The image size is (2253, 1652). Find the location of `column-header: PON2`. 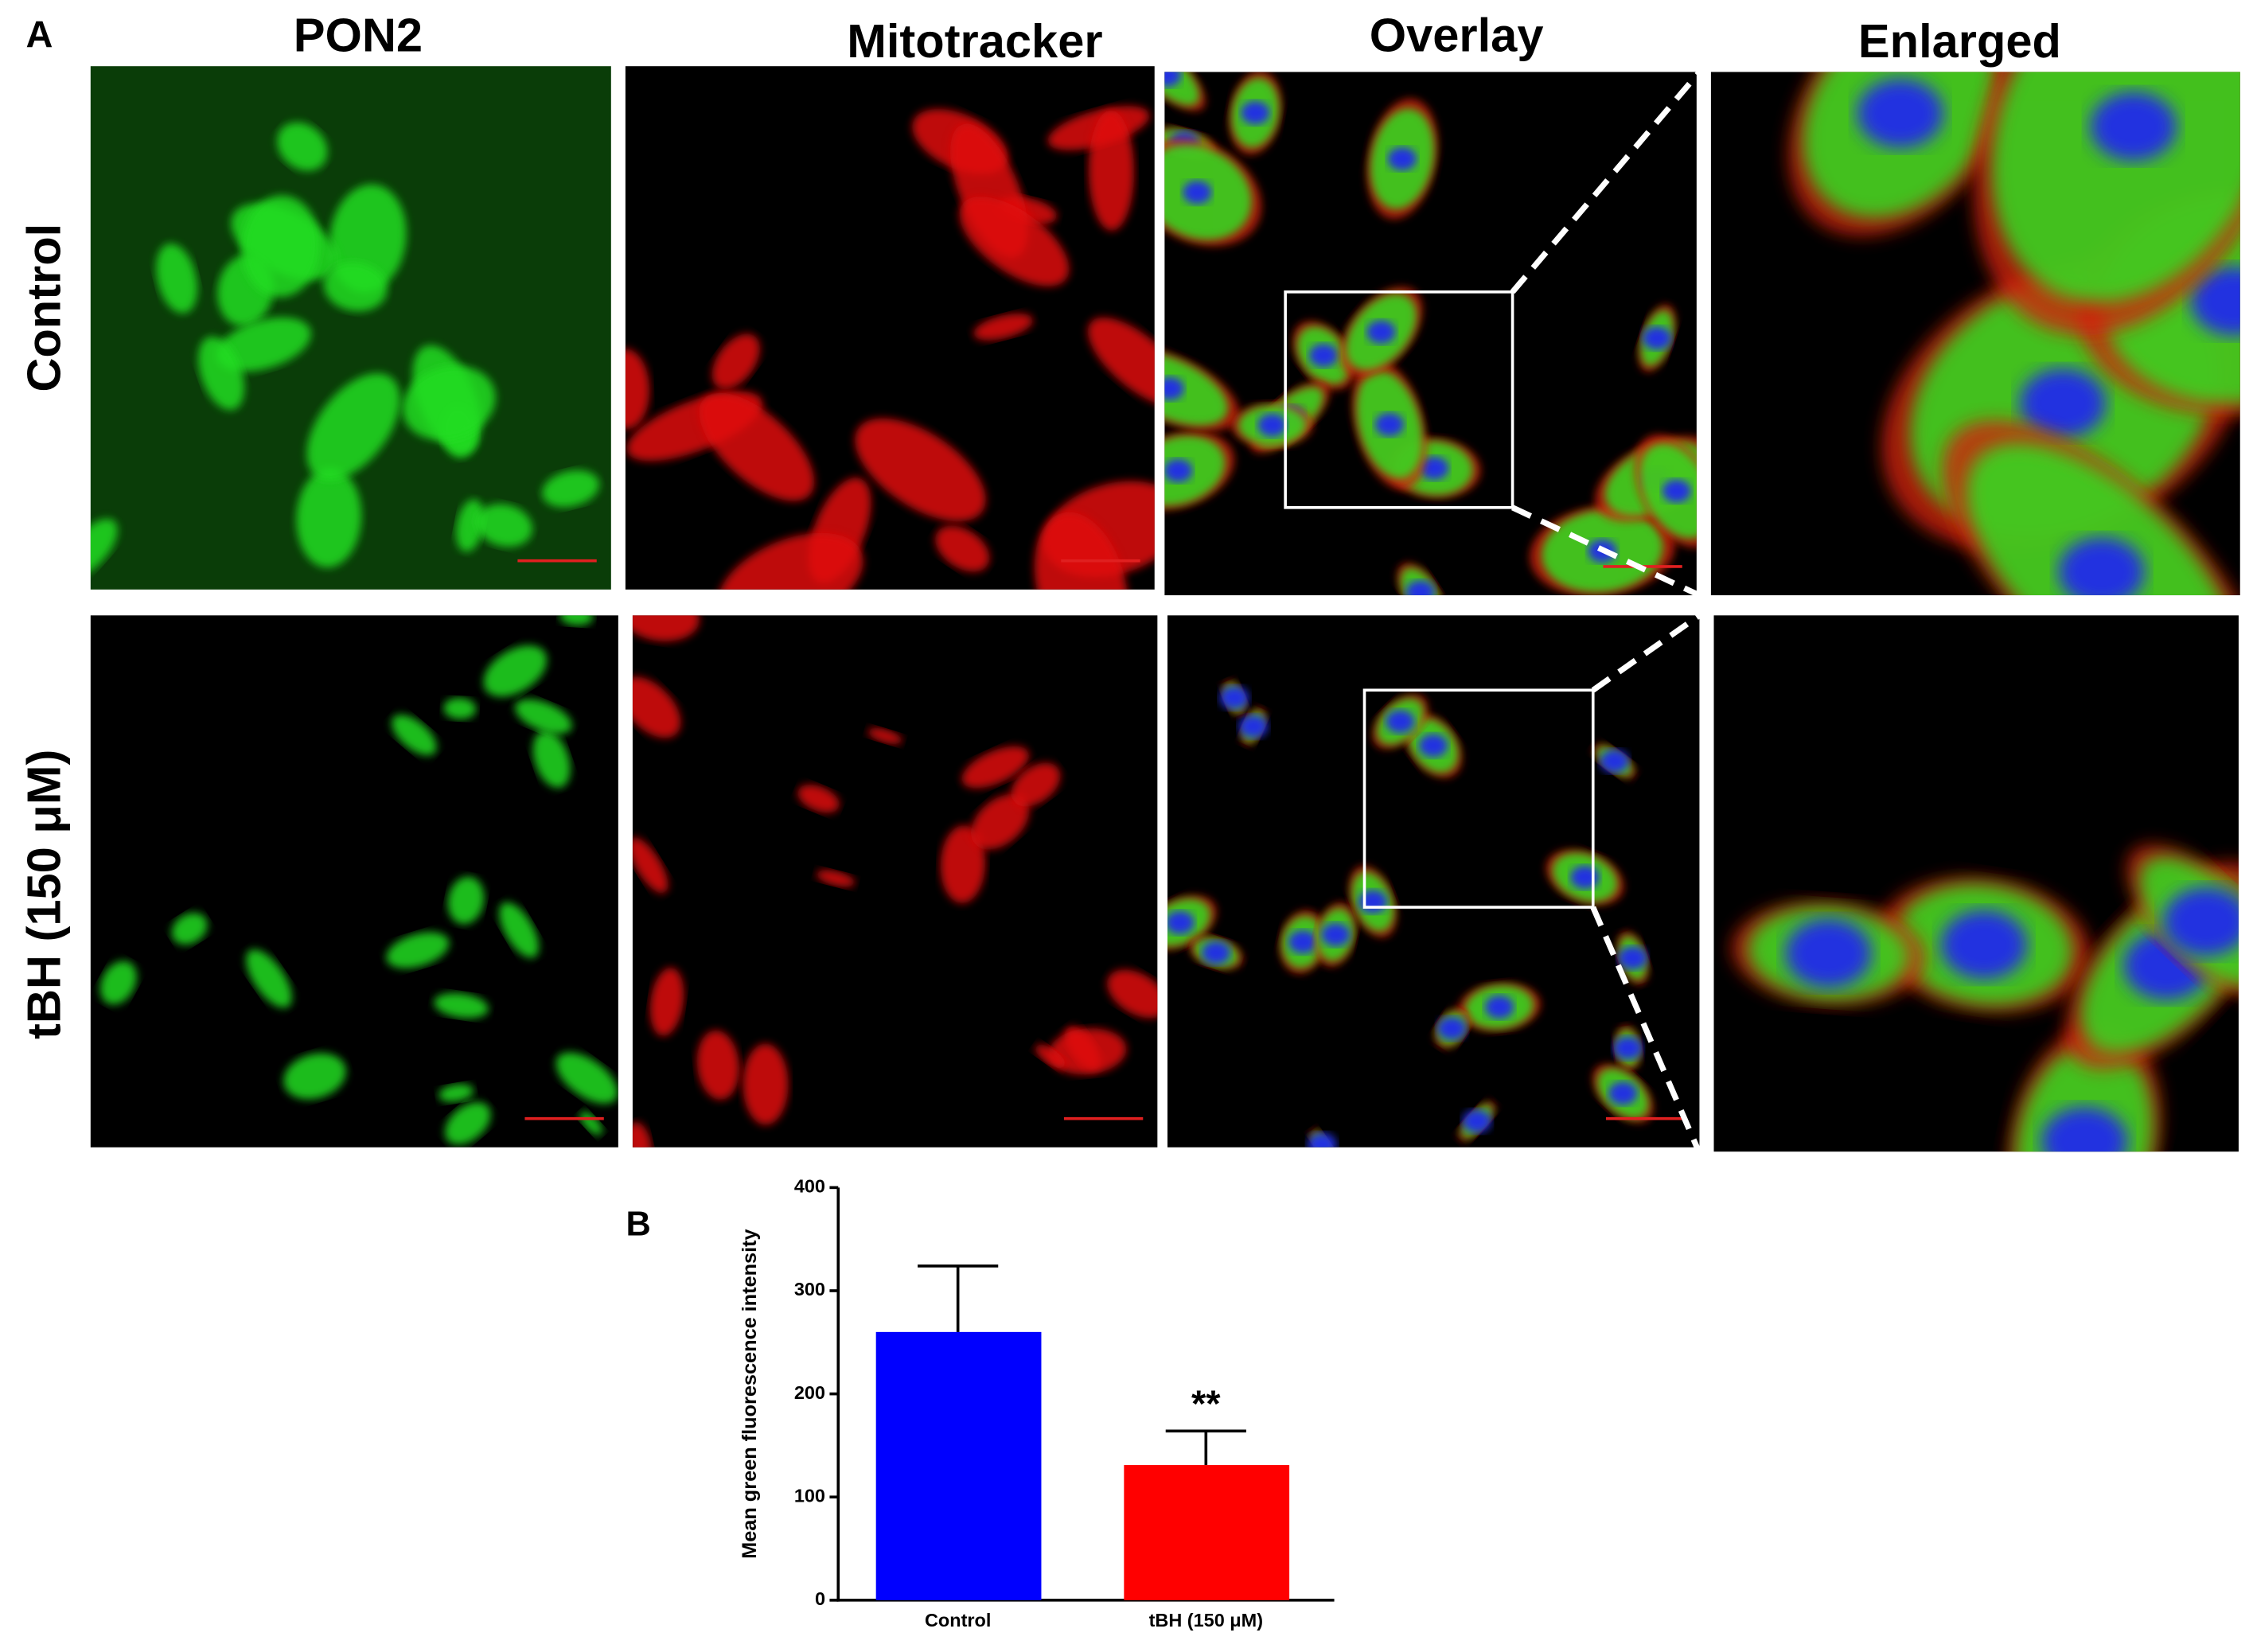

column-header: PON2 is located at coordinates (359, 35).